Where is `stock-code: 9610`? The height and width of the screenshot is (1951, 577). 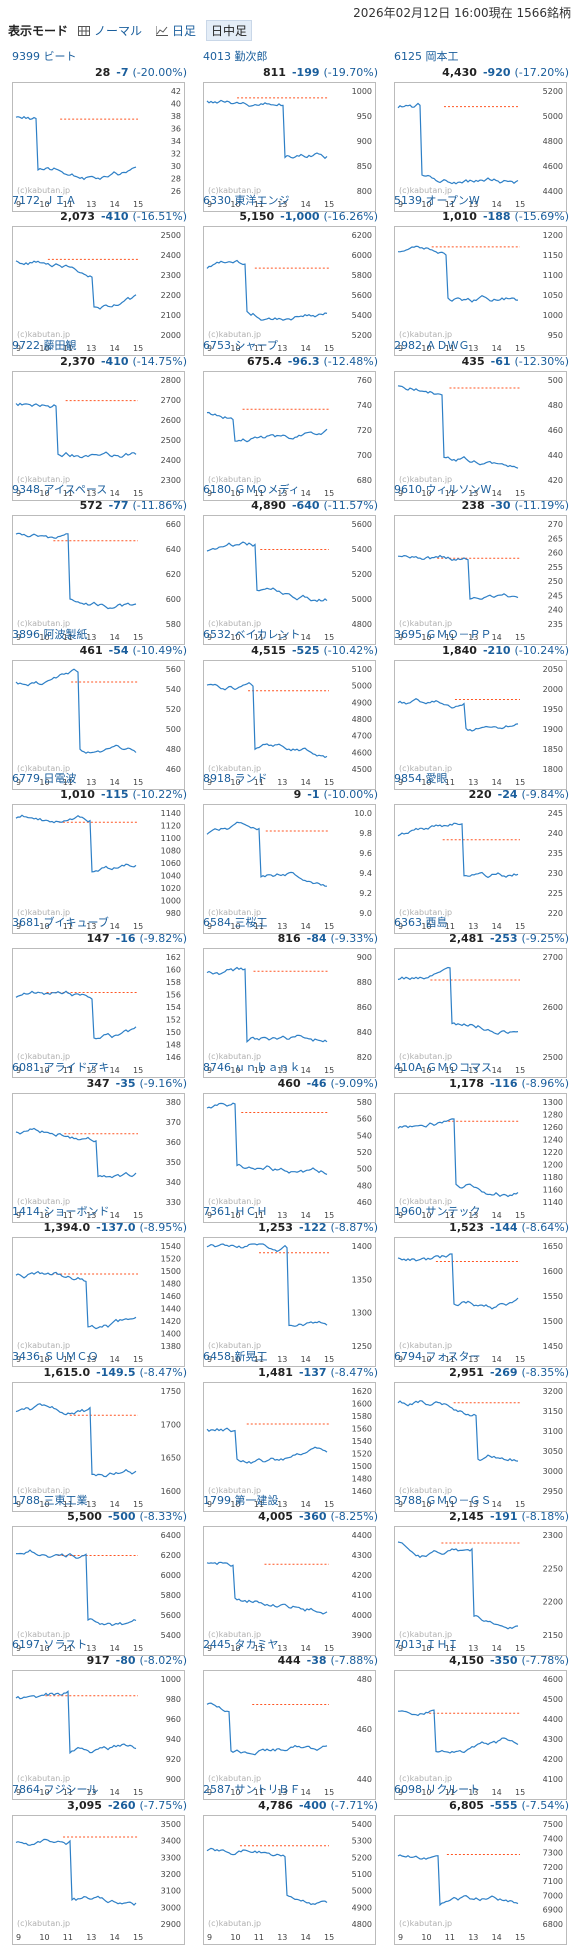 stock-code: 9610 is located at coordinates (408, 490).